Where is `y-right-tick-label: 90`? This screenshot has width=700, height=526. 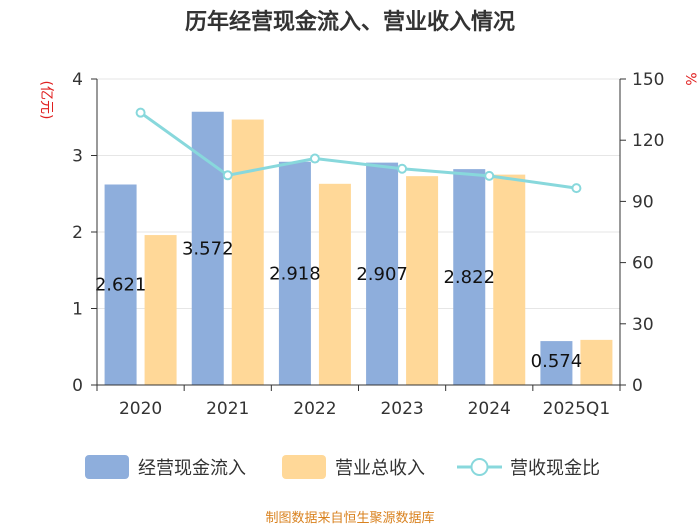
y-right-tick-label: 90 is located at coordinates (643, 202).